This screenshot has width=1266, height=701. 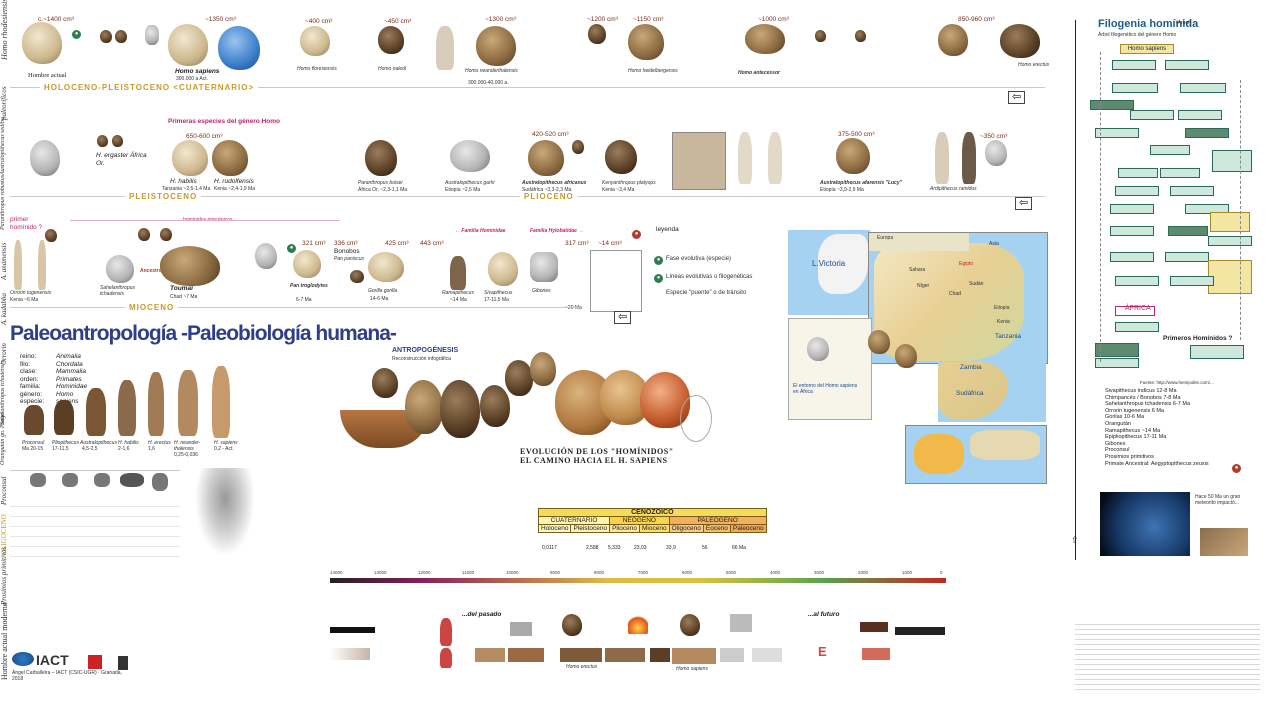 What do you see at coordinates (123, 663) in the screenshot?
I see `ugr-logo` at bounding box center [123, 663].